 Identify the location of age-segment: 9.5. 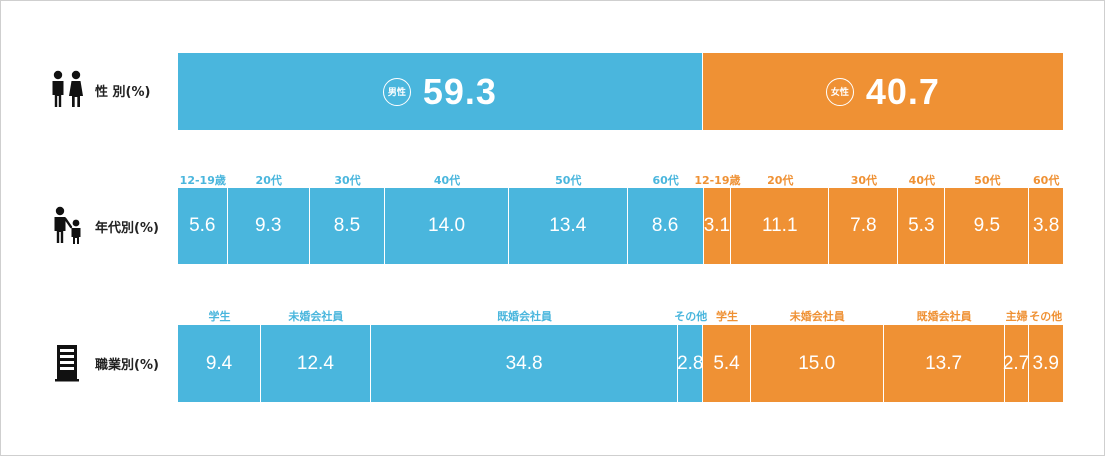
(987, 226).